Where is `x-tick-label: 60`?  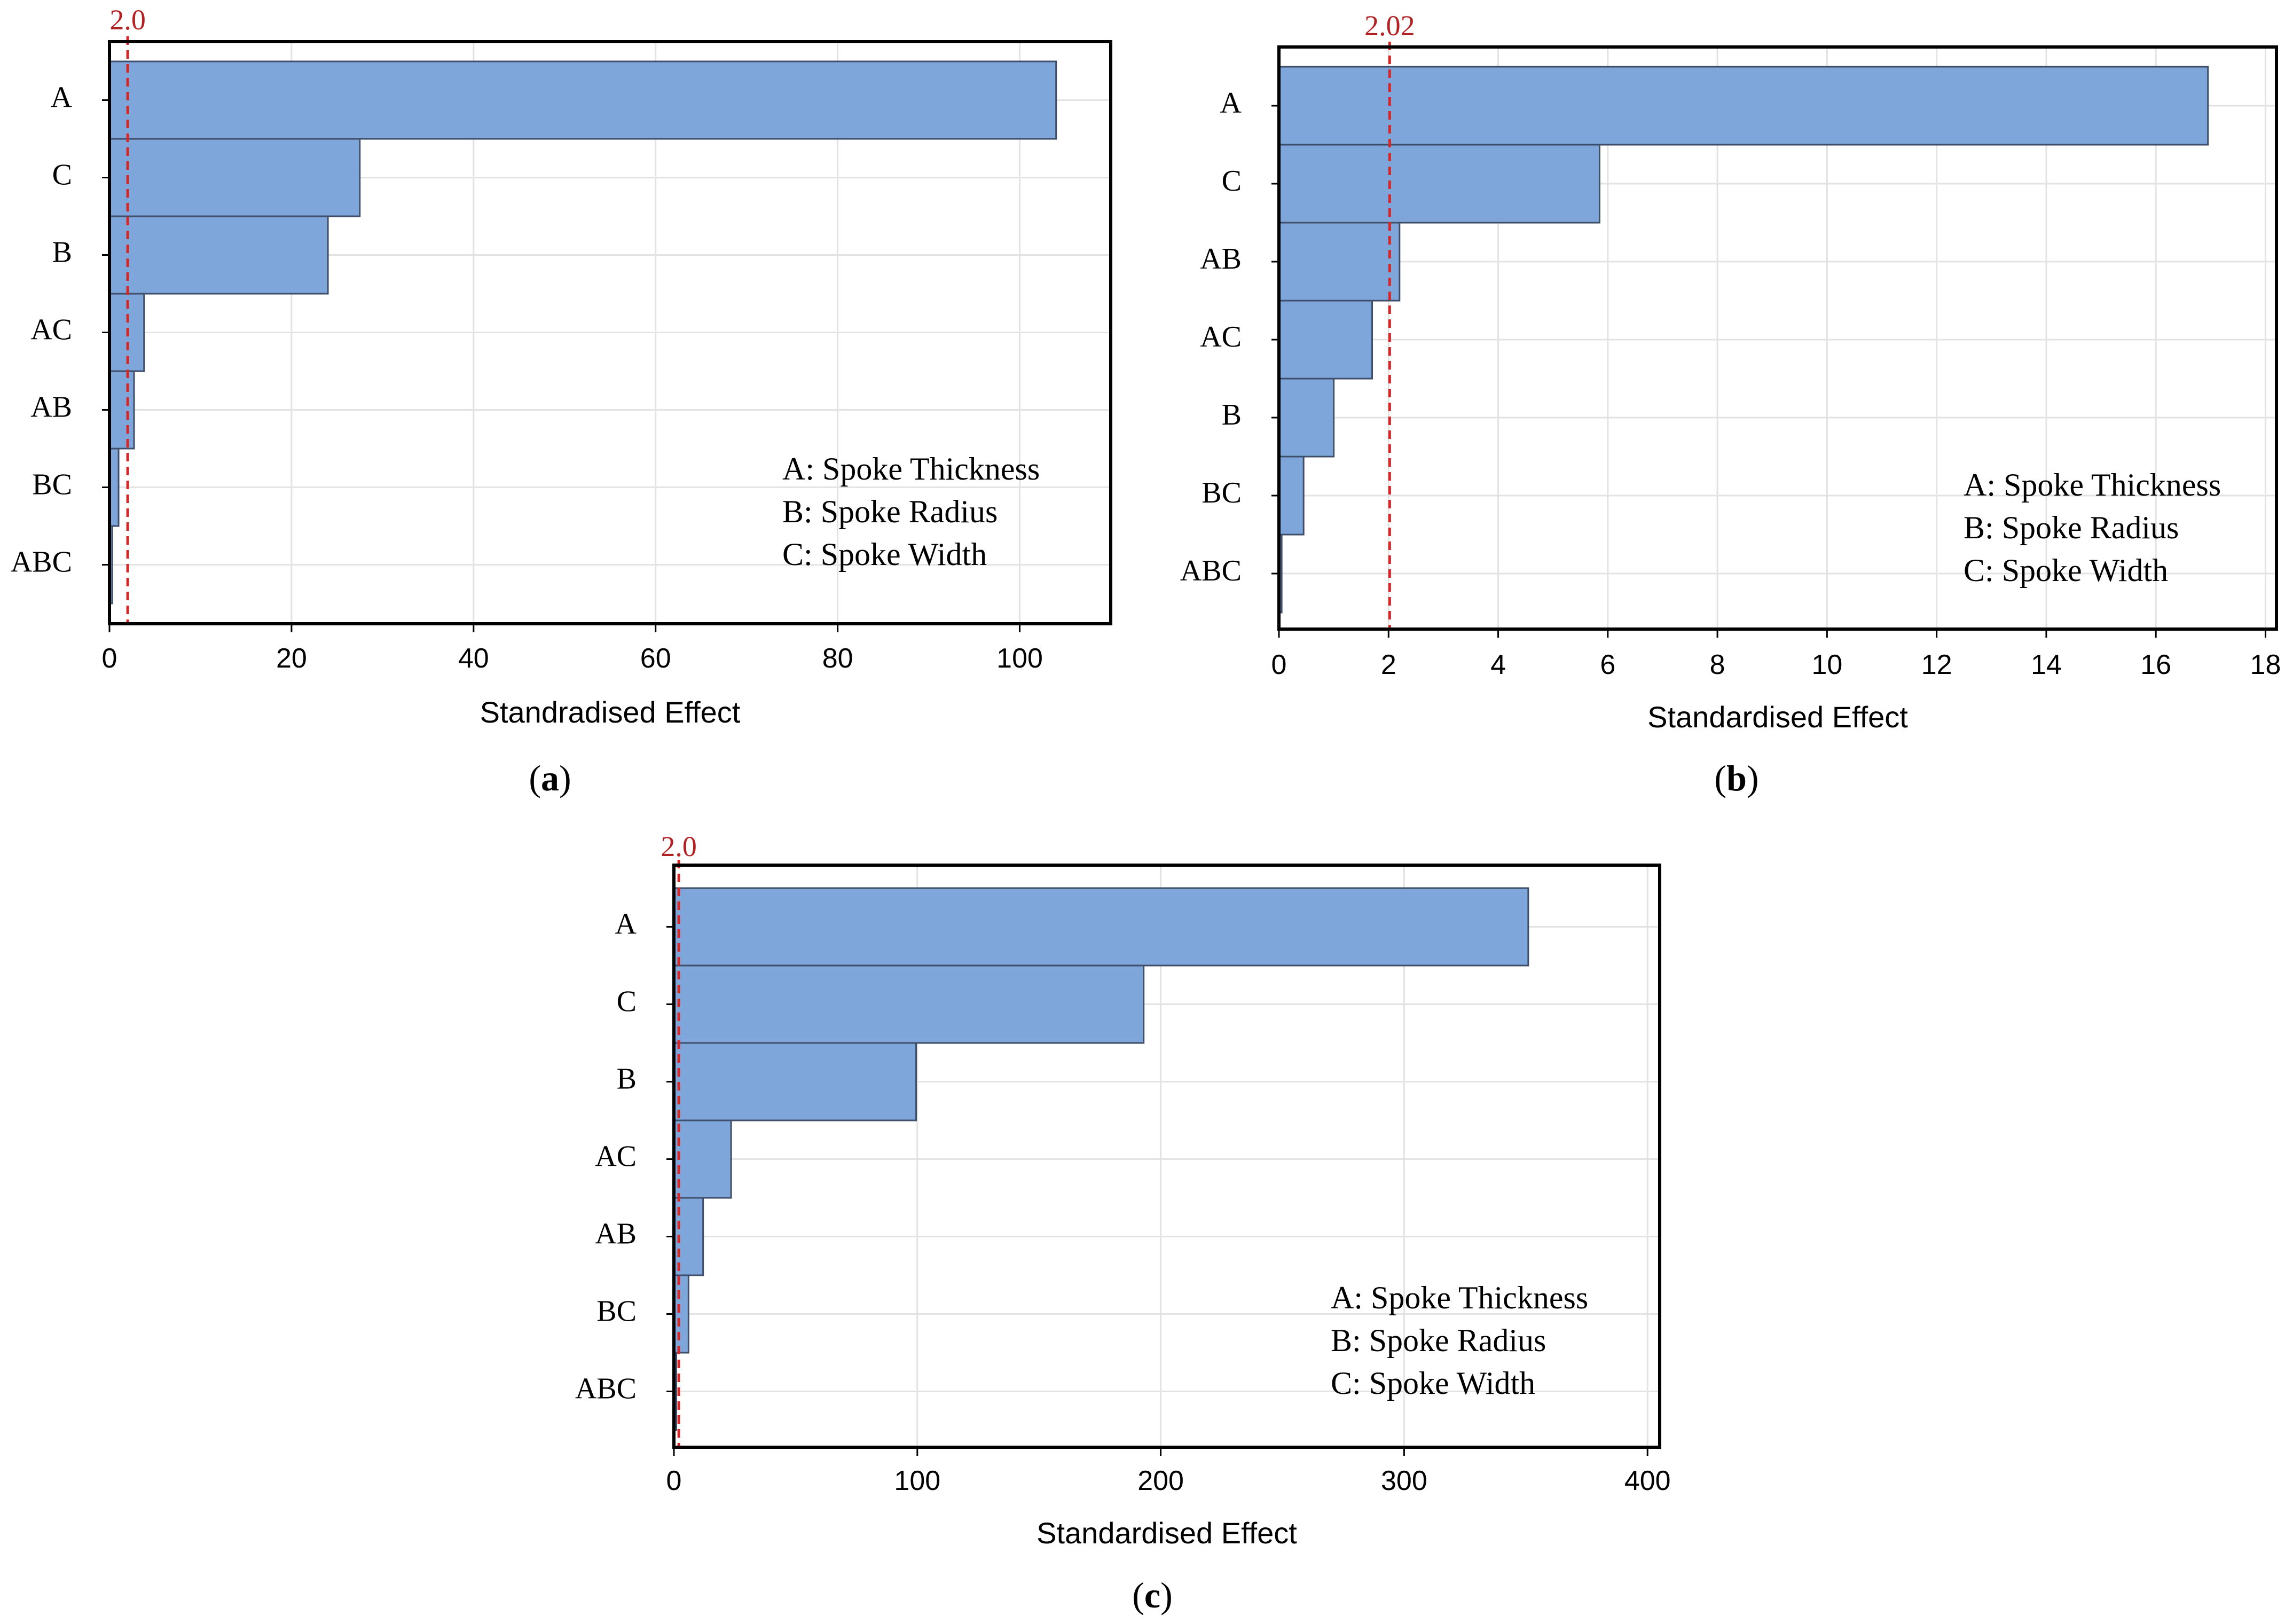
x-tick-label: 60 is located at coordinates (655, 658).